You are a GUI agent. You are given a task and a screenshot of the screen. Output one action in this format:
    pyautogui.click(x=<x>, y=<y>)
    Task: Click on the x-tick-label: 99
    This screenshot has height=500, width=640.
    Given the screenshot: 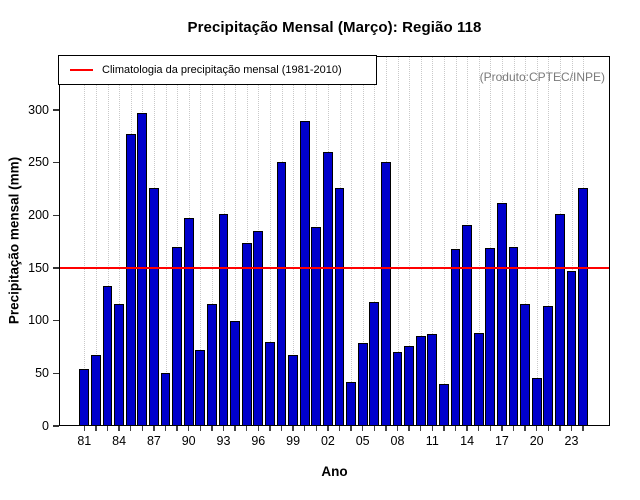 What is the action you would take?
    pyautogui.click(x=293, y=441)
    